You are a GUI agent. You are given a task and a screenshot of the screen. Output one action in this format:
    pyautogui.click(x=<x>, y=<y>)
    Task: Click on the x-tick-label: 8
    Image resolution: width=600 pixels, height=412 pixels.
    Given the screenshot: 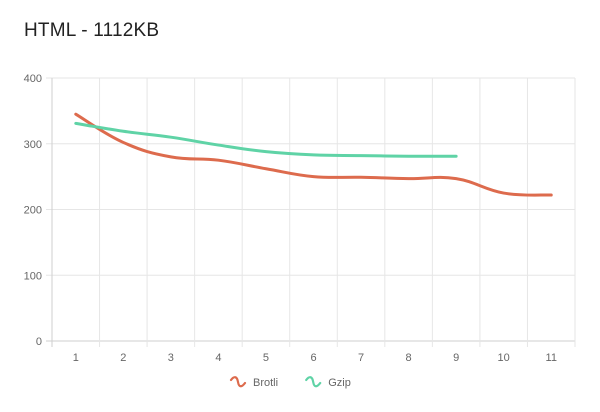 What is the action you would take?
    pyautogui.click(x=409, y=358)
    